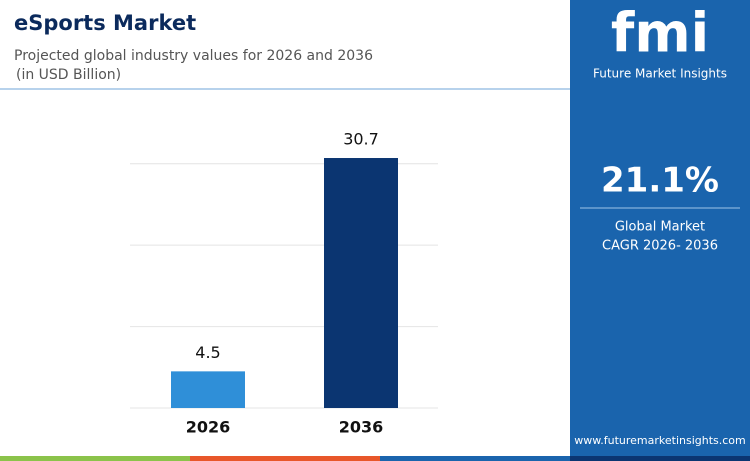 The image size is (750, 461). I want to click on value-label: 4.5, so click(207, 352).